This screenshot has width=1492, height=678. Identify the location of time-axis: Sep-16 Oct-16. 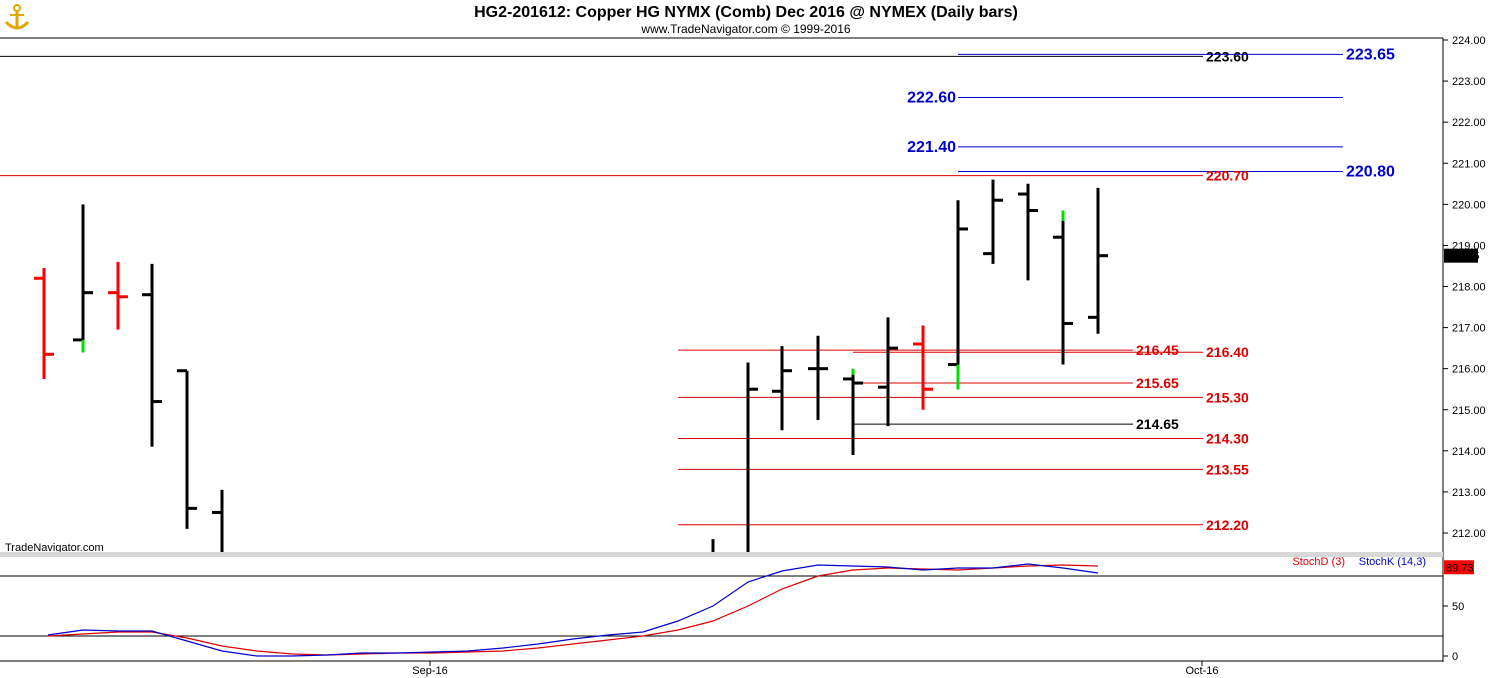
(721, 668).